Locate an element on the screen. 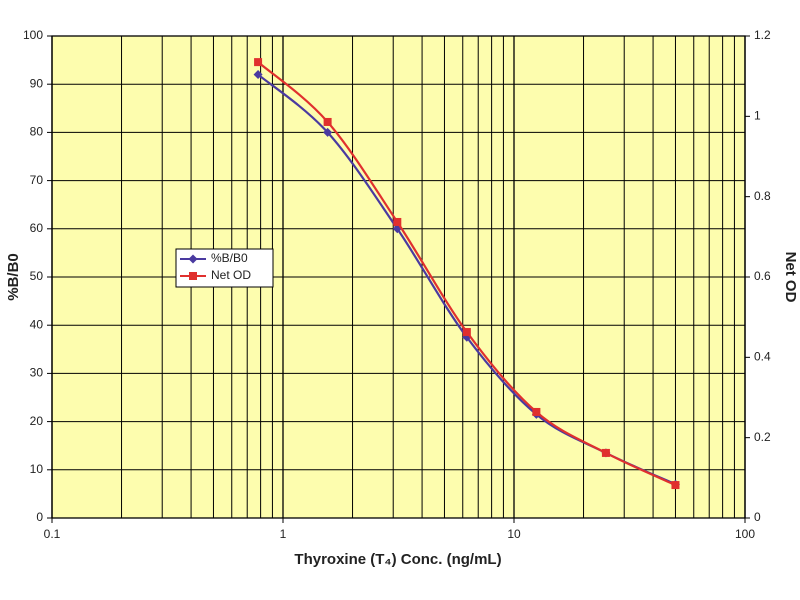  y-tick-label: 30 is located at coordinates (37, 373).